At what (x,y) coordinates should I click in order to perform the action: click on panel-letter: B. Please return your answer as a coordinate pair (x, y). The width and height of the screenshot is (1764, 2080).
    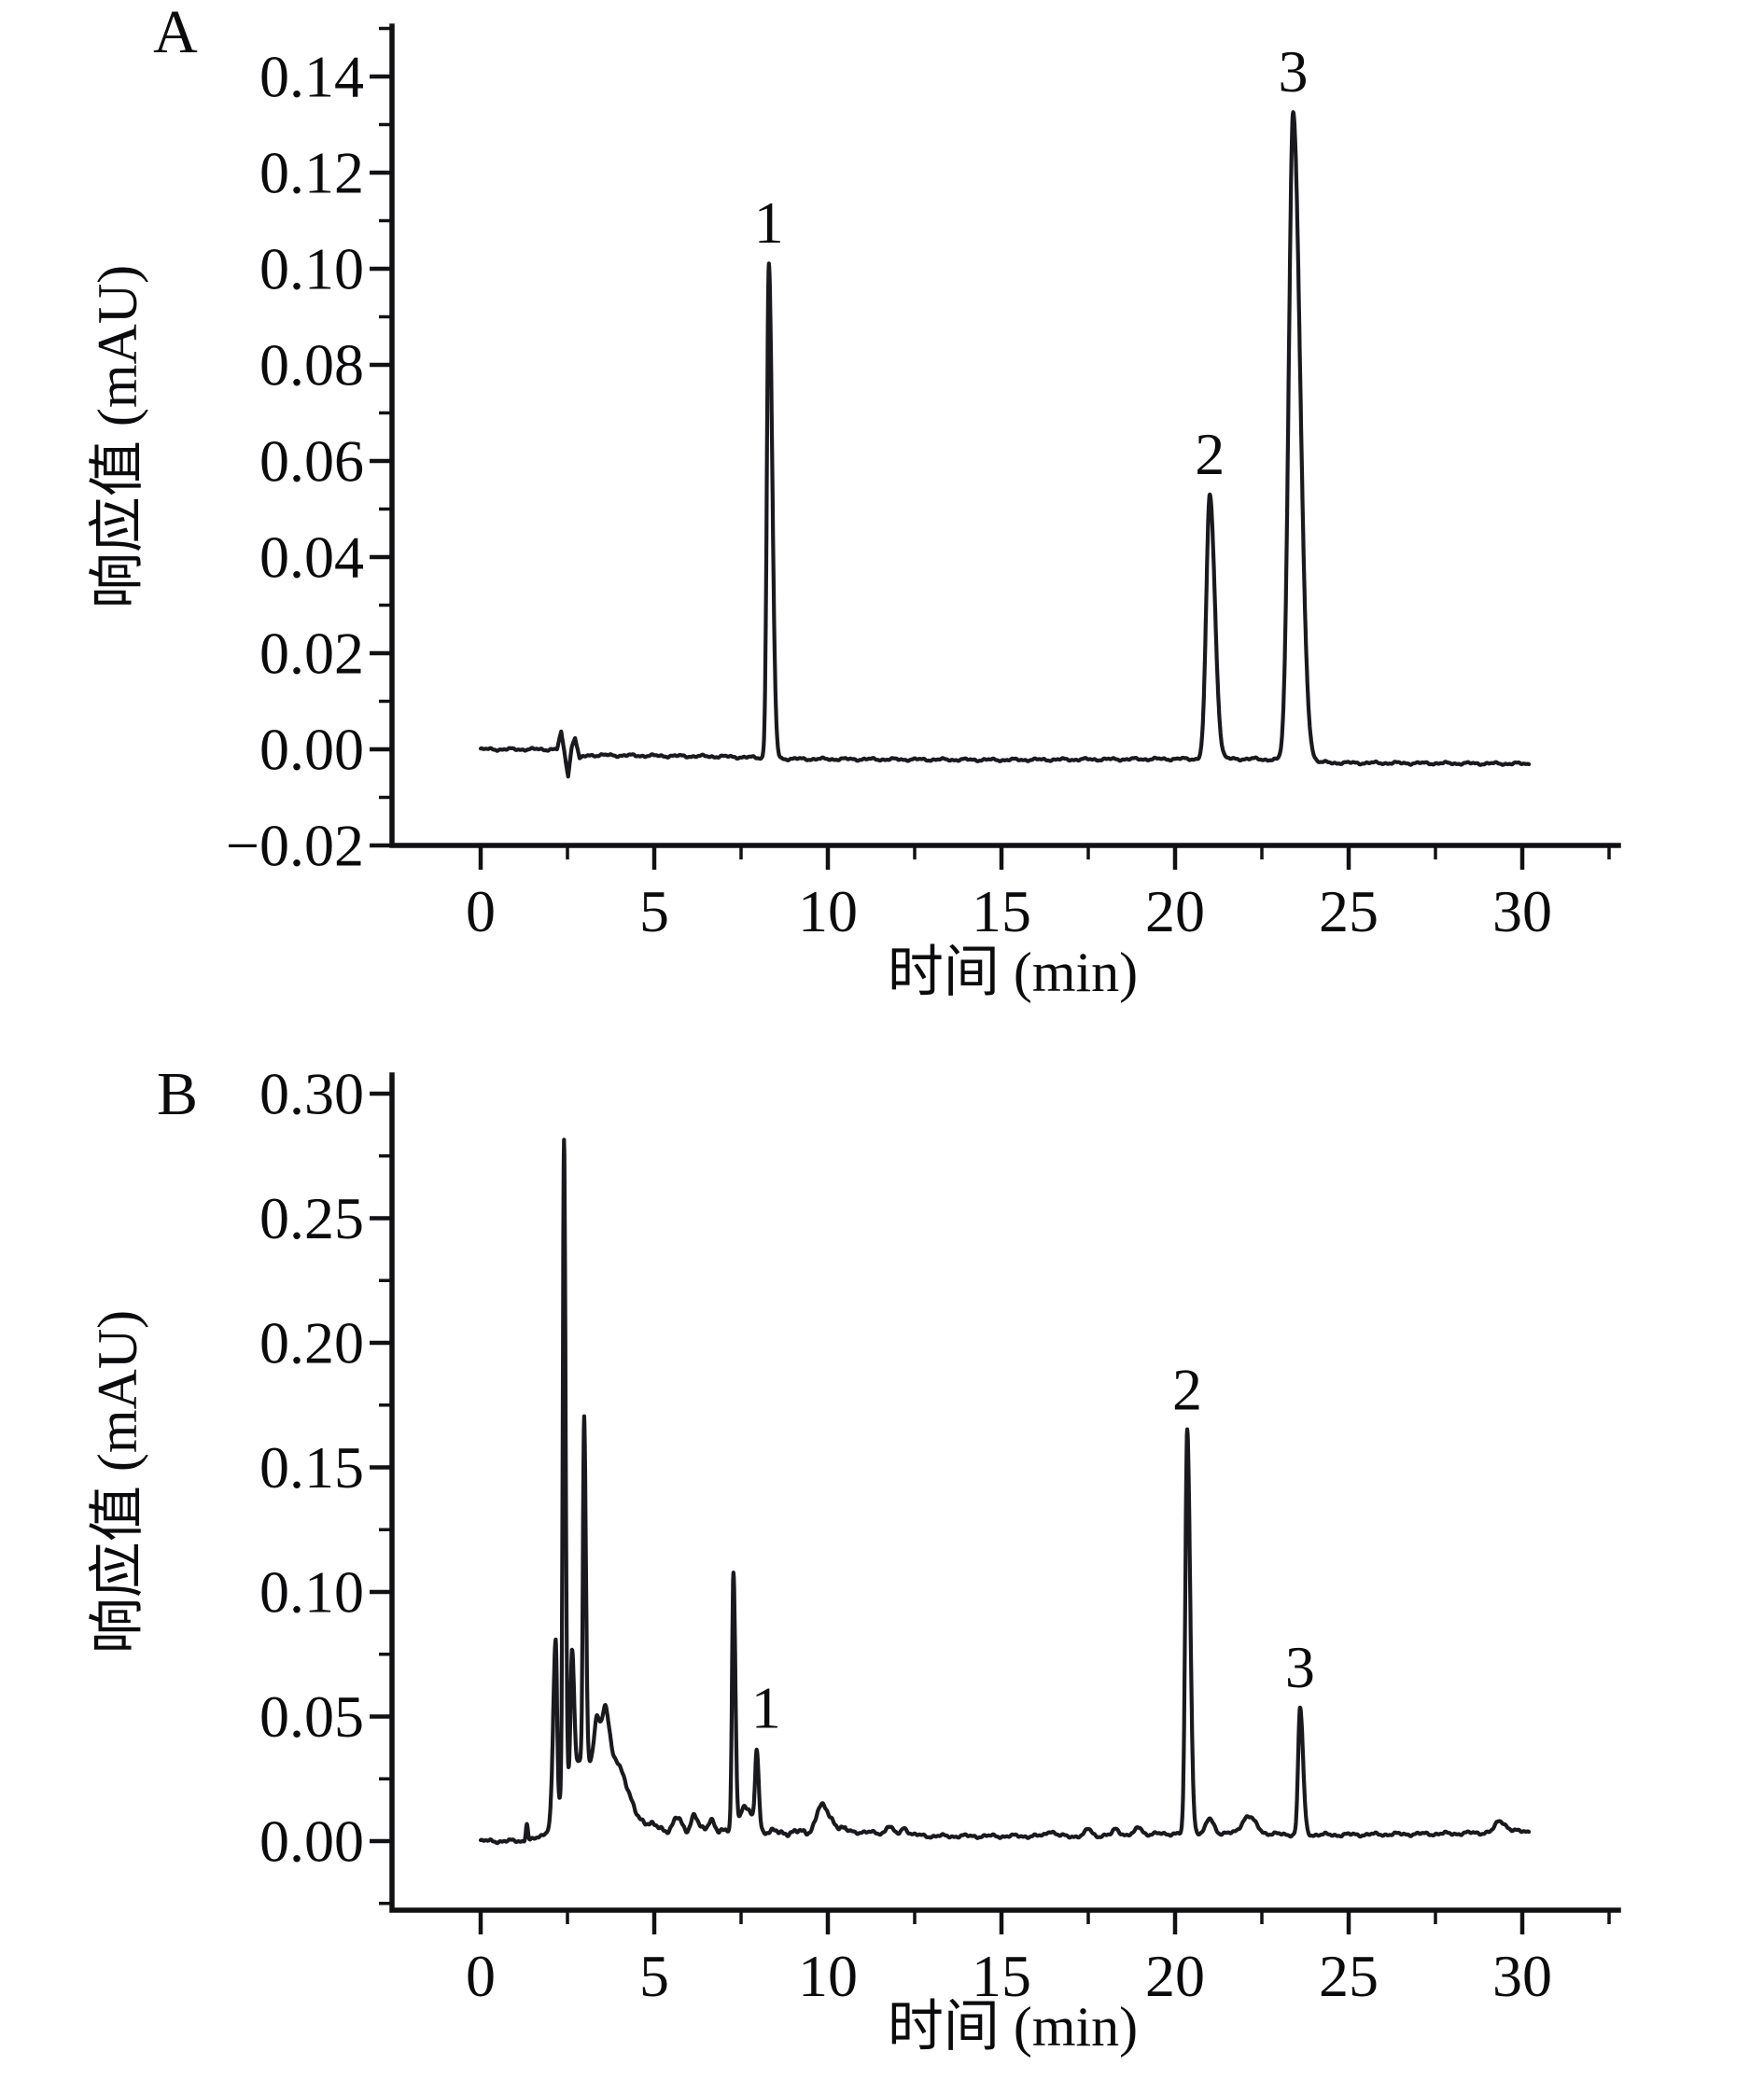
    Looking at the image, I should click on (177, 1094).